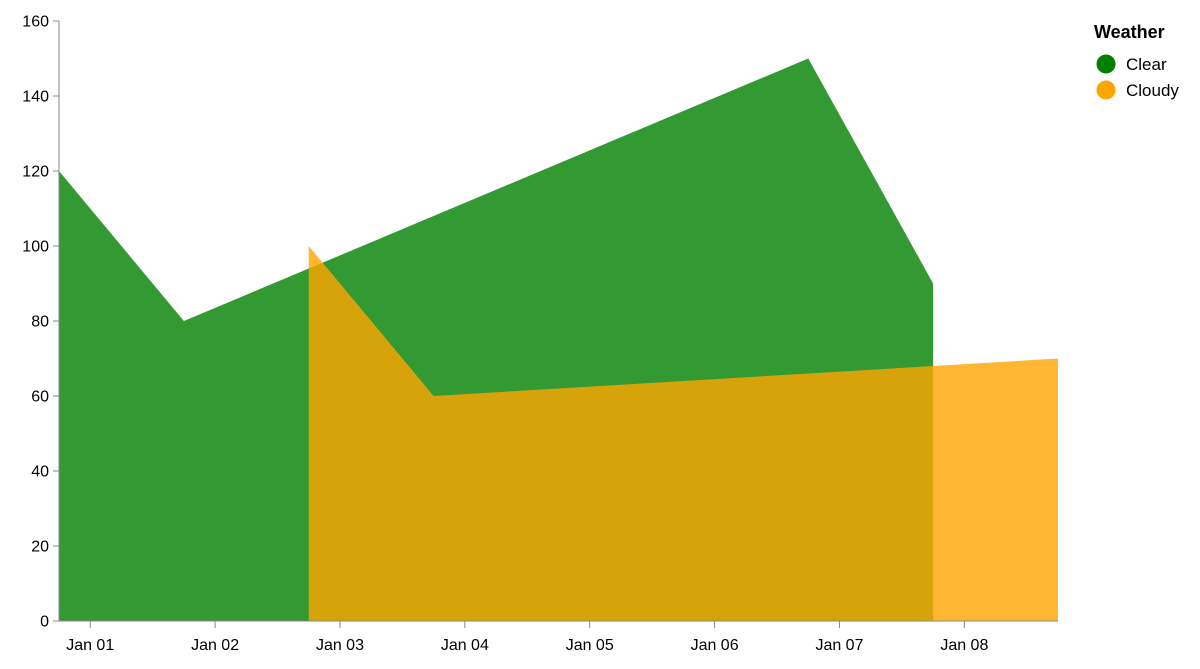 The width and height of the screenshot is (1200, 669). What do you see at coordinates (35, 247) in the screenshot?
I see `y-tick-label: 100` at bounding box center [35, 247].